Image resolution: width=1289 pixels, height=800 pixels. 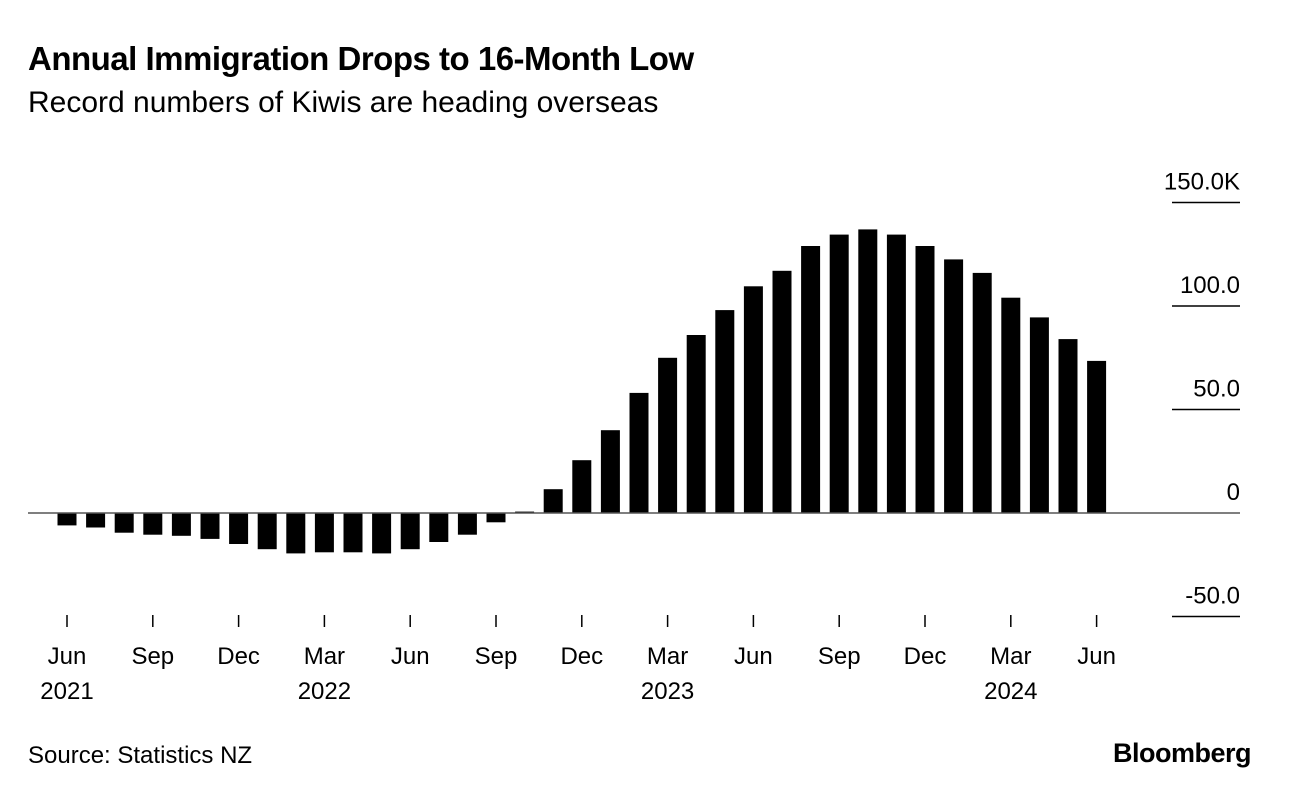 What do you see at coordinates (96, 520) in the screenshot?
I see `bar-jul-2021` at bounding box center [96, 520].